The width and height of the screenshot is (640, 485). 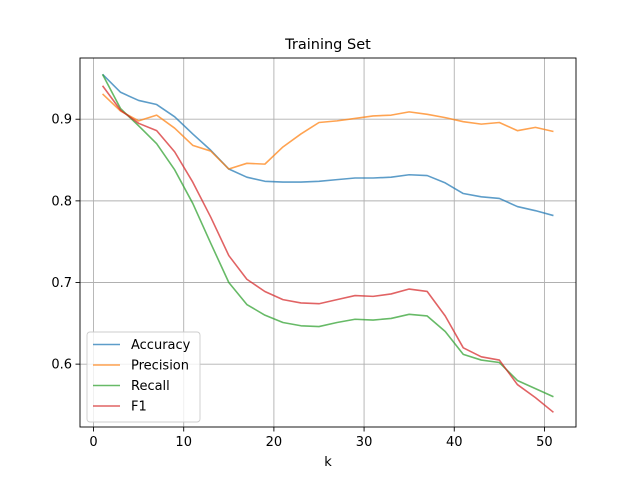 What do you see at coordinates (93, 442) in the screenshot?
I see `x-tick-label: 0` at bounding box center [93, 442].